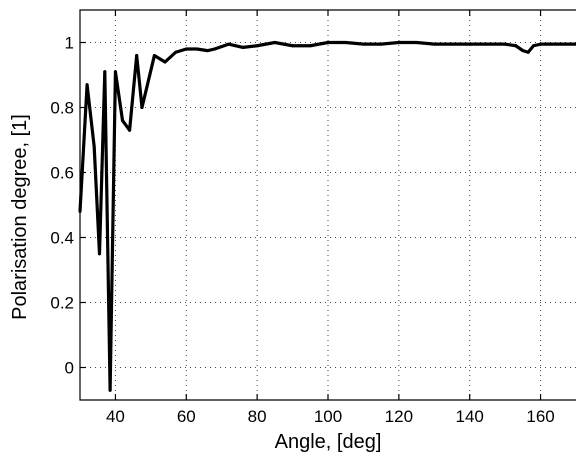 This screenshot has width=576, height=460. I want to click on y-tick-labels: 0 0.2 0.4 0.6 0.8 1, so click(62, 206).